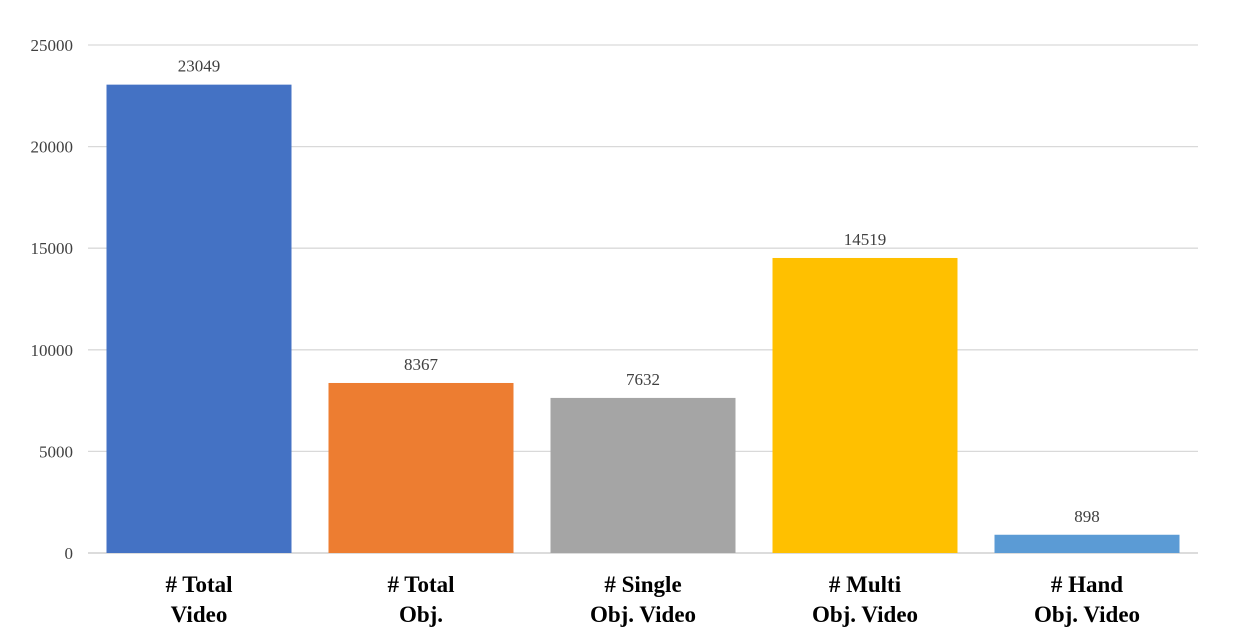 This screenshot has height=644, width=1250. I want to click on y-axis-tick-labels: 0 5000 10000 15000 20000 25000, so click(52, 299).